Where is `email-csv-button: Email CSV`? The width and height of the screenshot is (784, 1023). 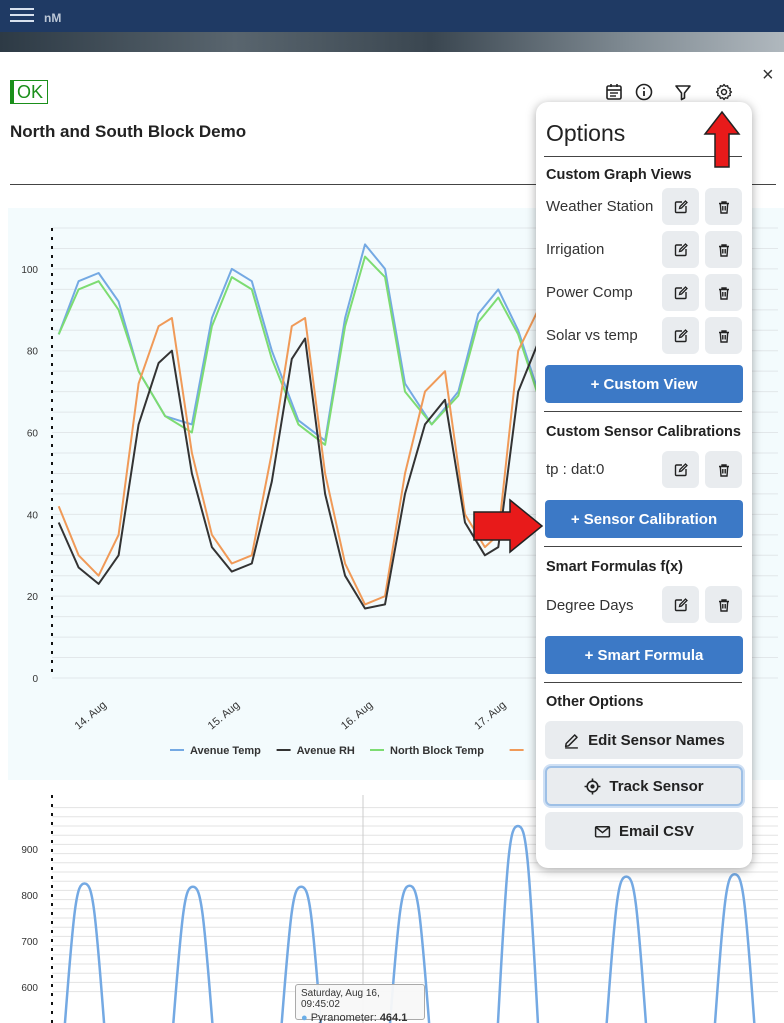 email-csv-button: Email CSV is located at coordinates (644, 831).